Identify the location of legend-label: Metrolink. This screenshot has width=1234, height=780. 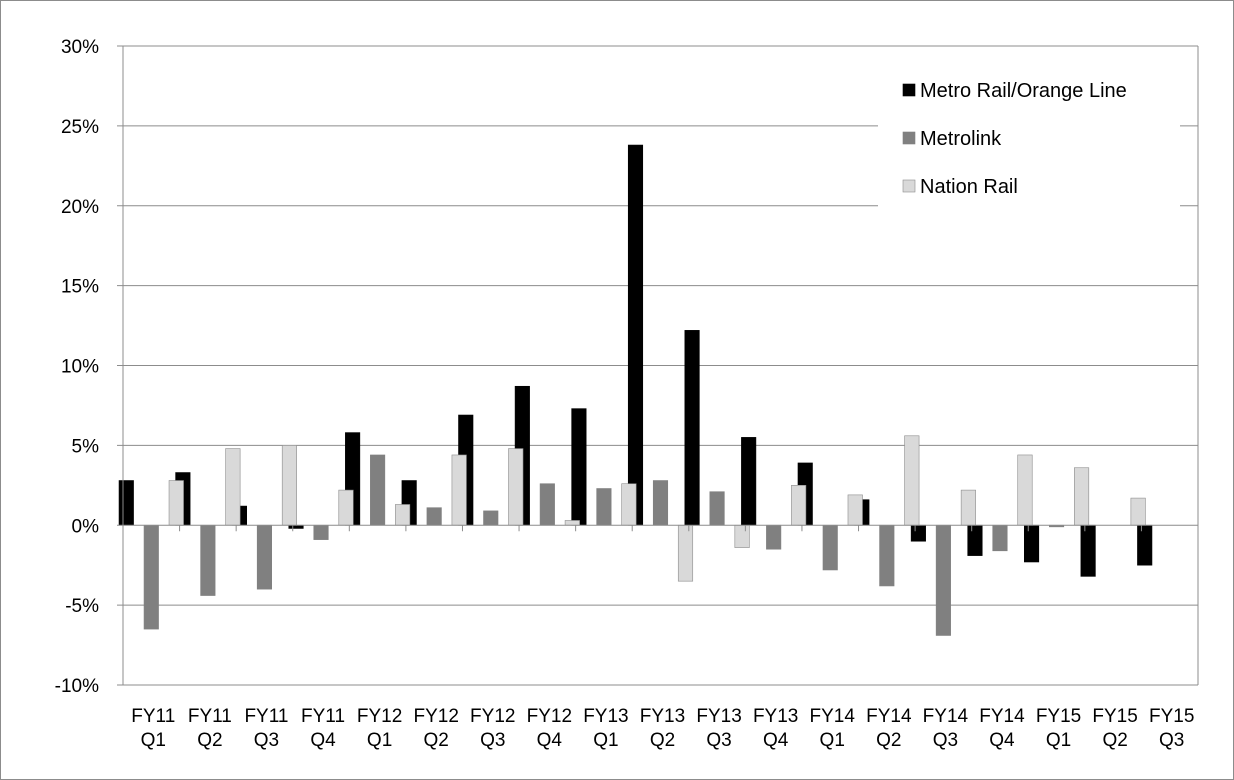
(961, 139).